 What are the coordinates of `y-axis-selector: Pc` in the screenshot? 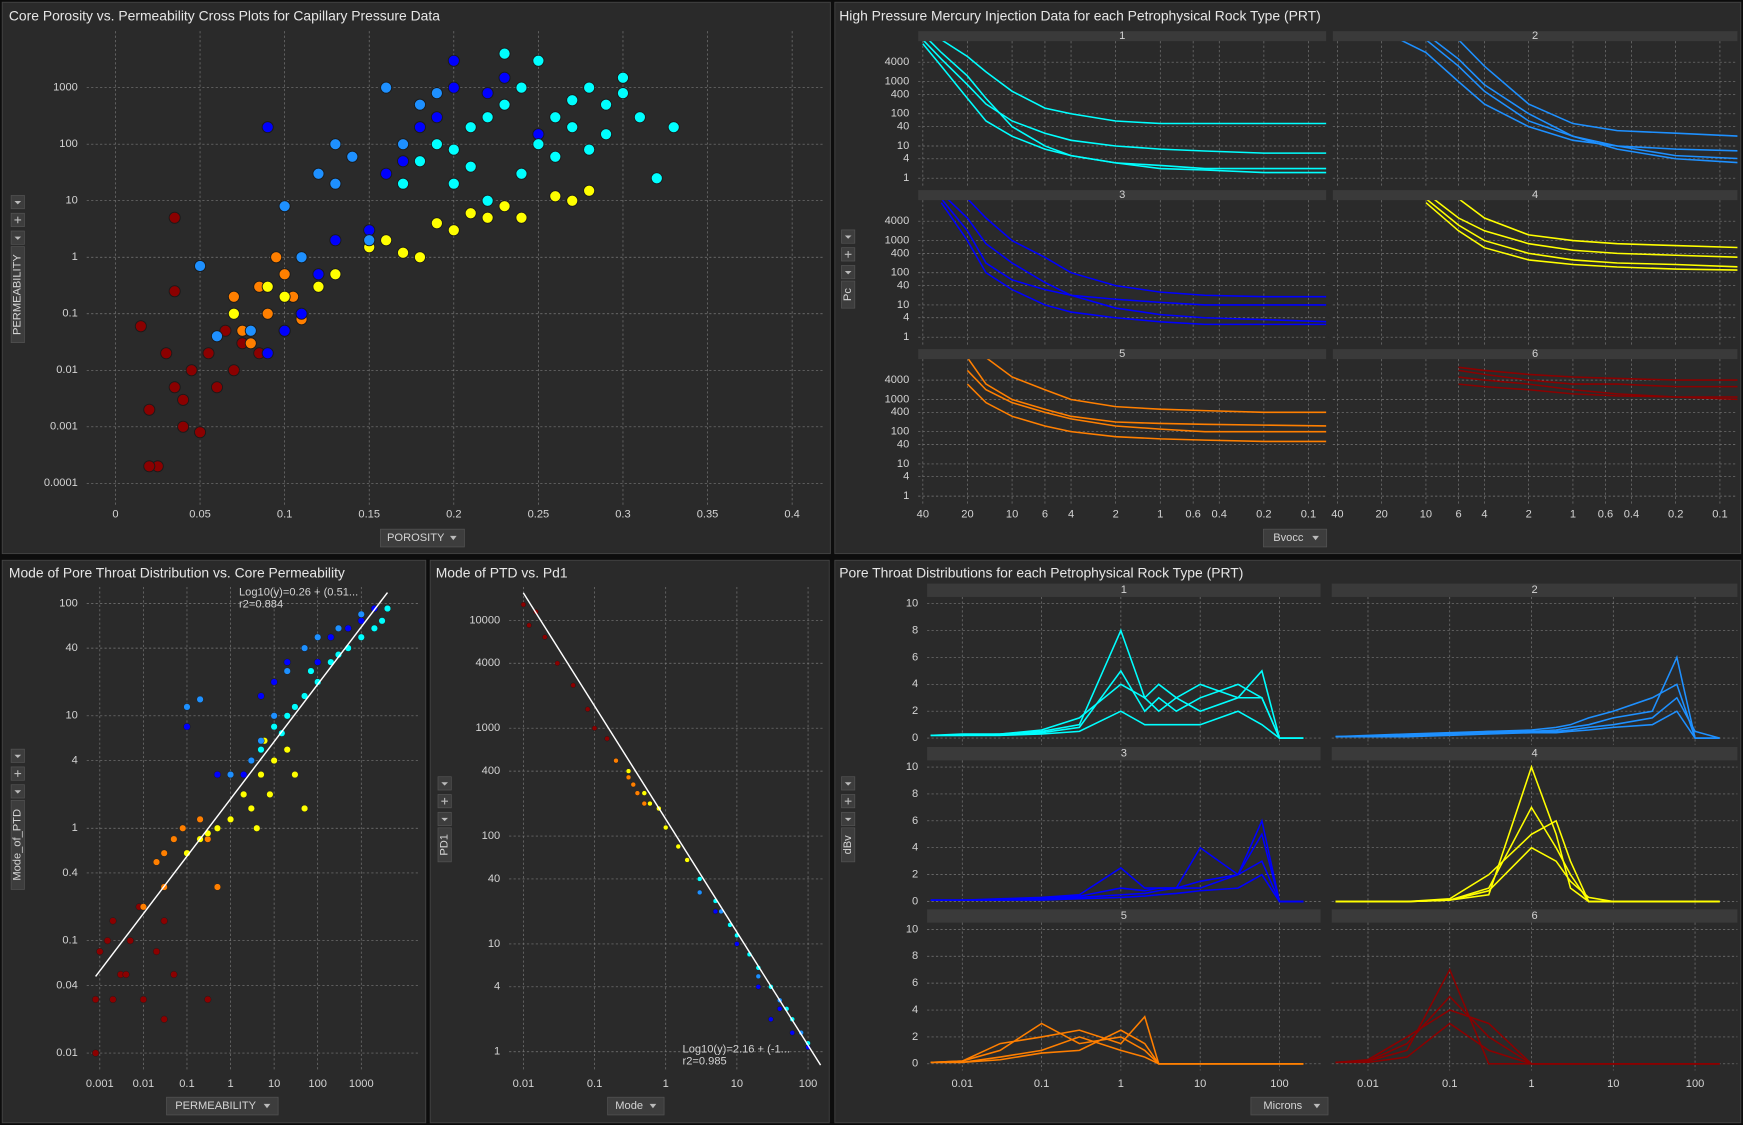 It's located at (848, 269).